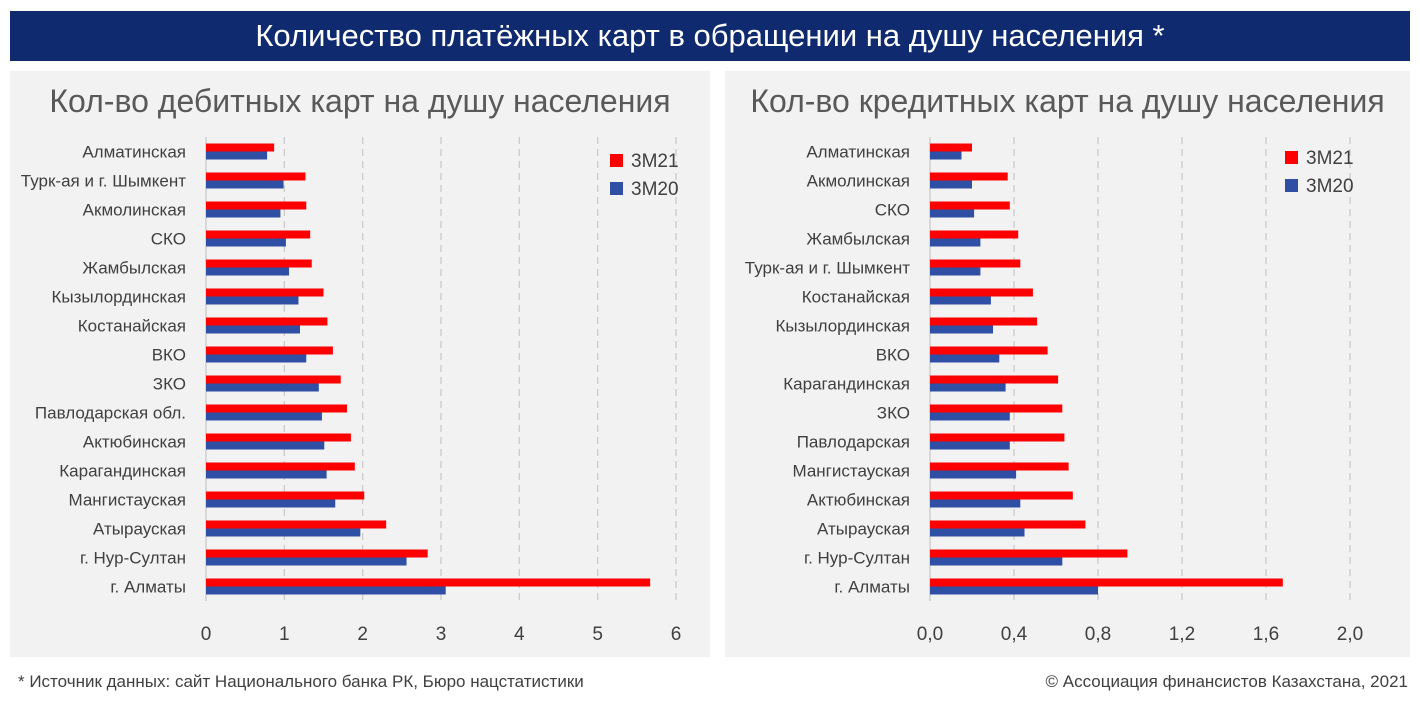 The width and height of the screenshot is (1420, 706). I want to click on debit-category-label: г. Нур-Султан, so click(133, 558).